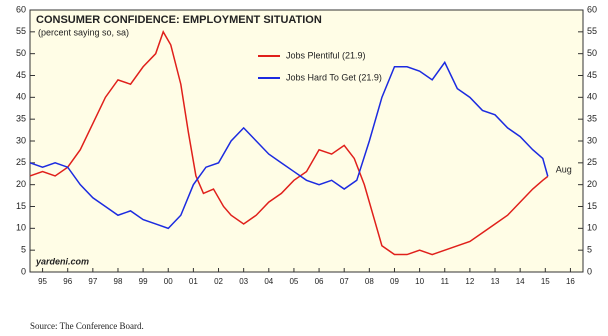 The width and height of the screenshot is (608, 336). What do you see at coordinates (83, 32) in the screenshot?
I see `chart-subtitle: (percent saying so, sa)` at bounding box center [83, 32].